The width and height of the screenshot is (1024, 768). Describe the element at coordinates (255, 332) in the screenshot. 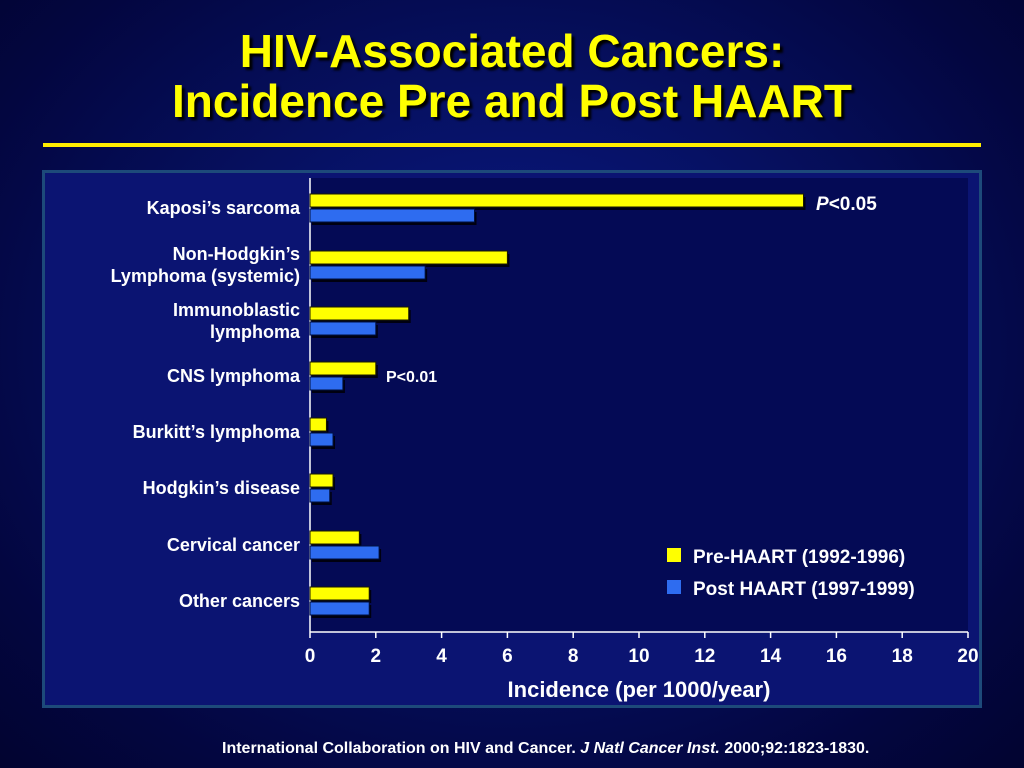

I see `category-label: lymphoma` at that location.